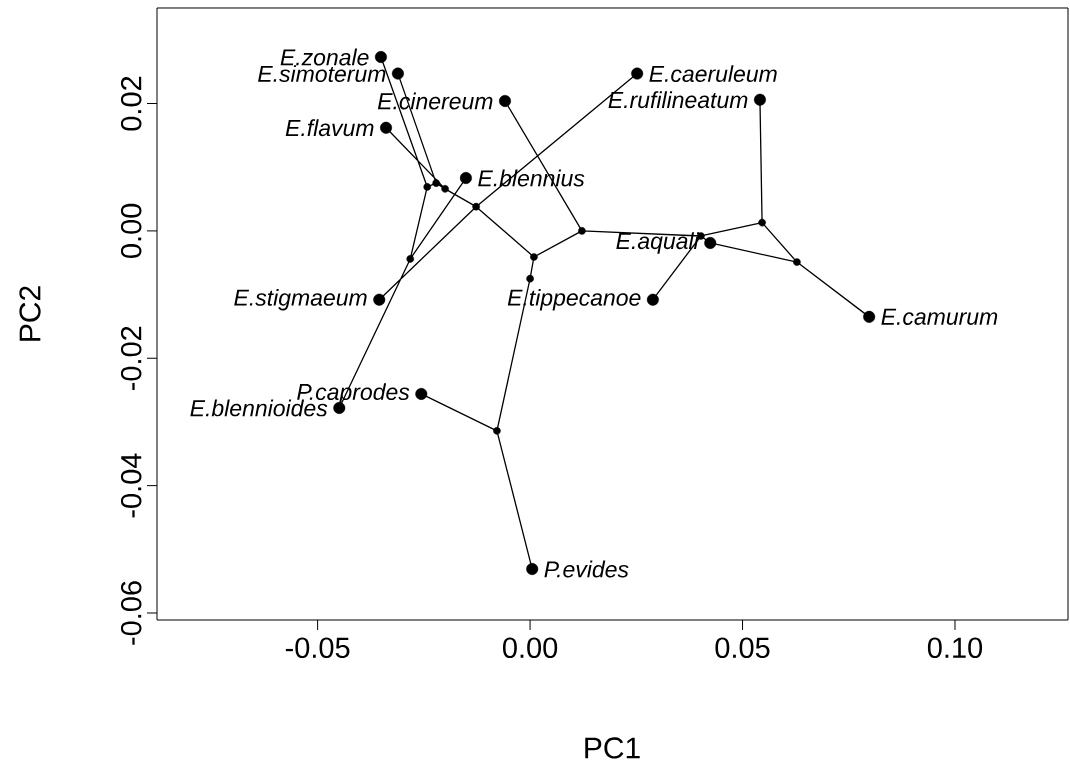 The width and height of the screenshot is (1070, 772). What do you see at coordinates (530, 648) in the screenshot?
I see `x-tick-label: 0.00` at bounding box center [530, 648].